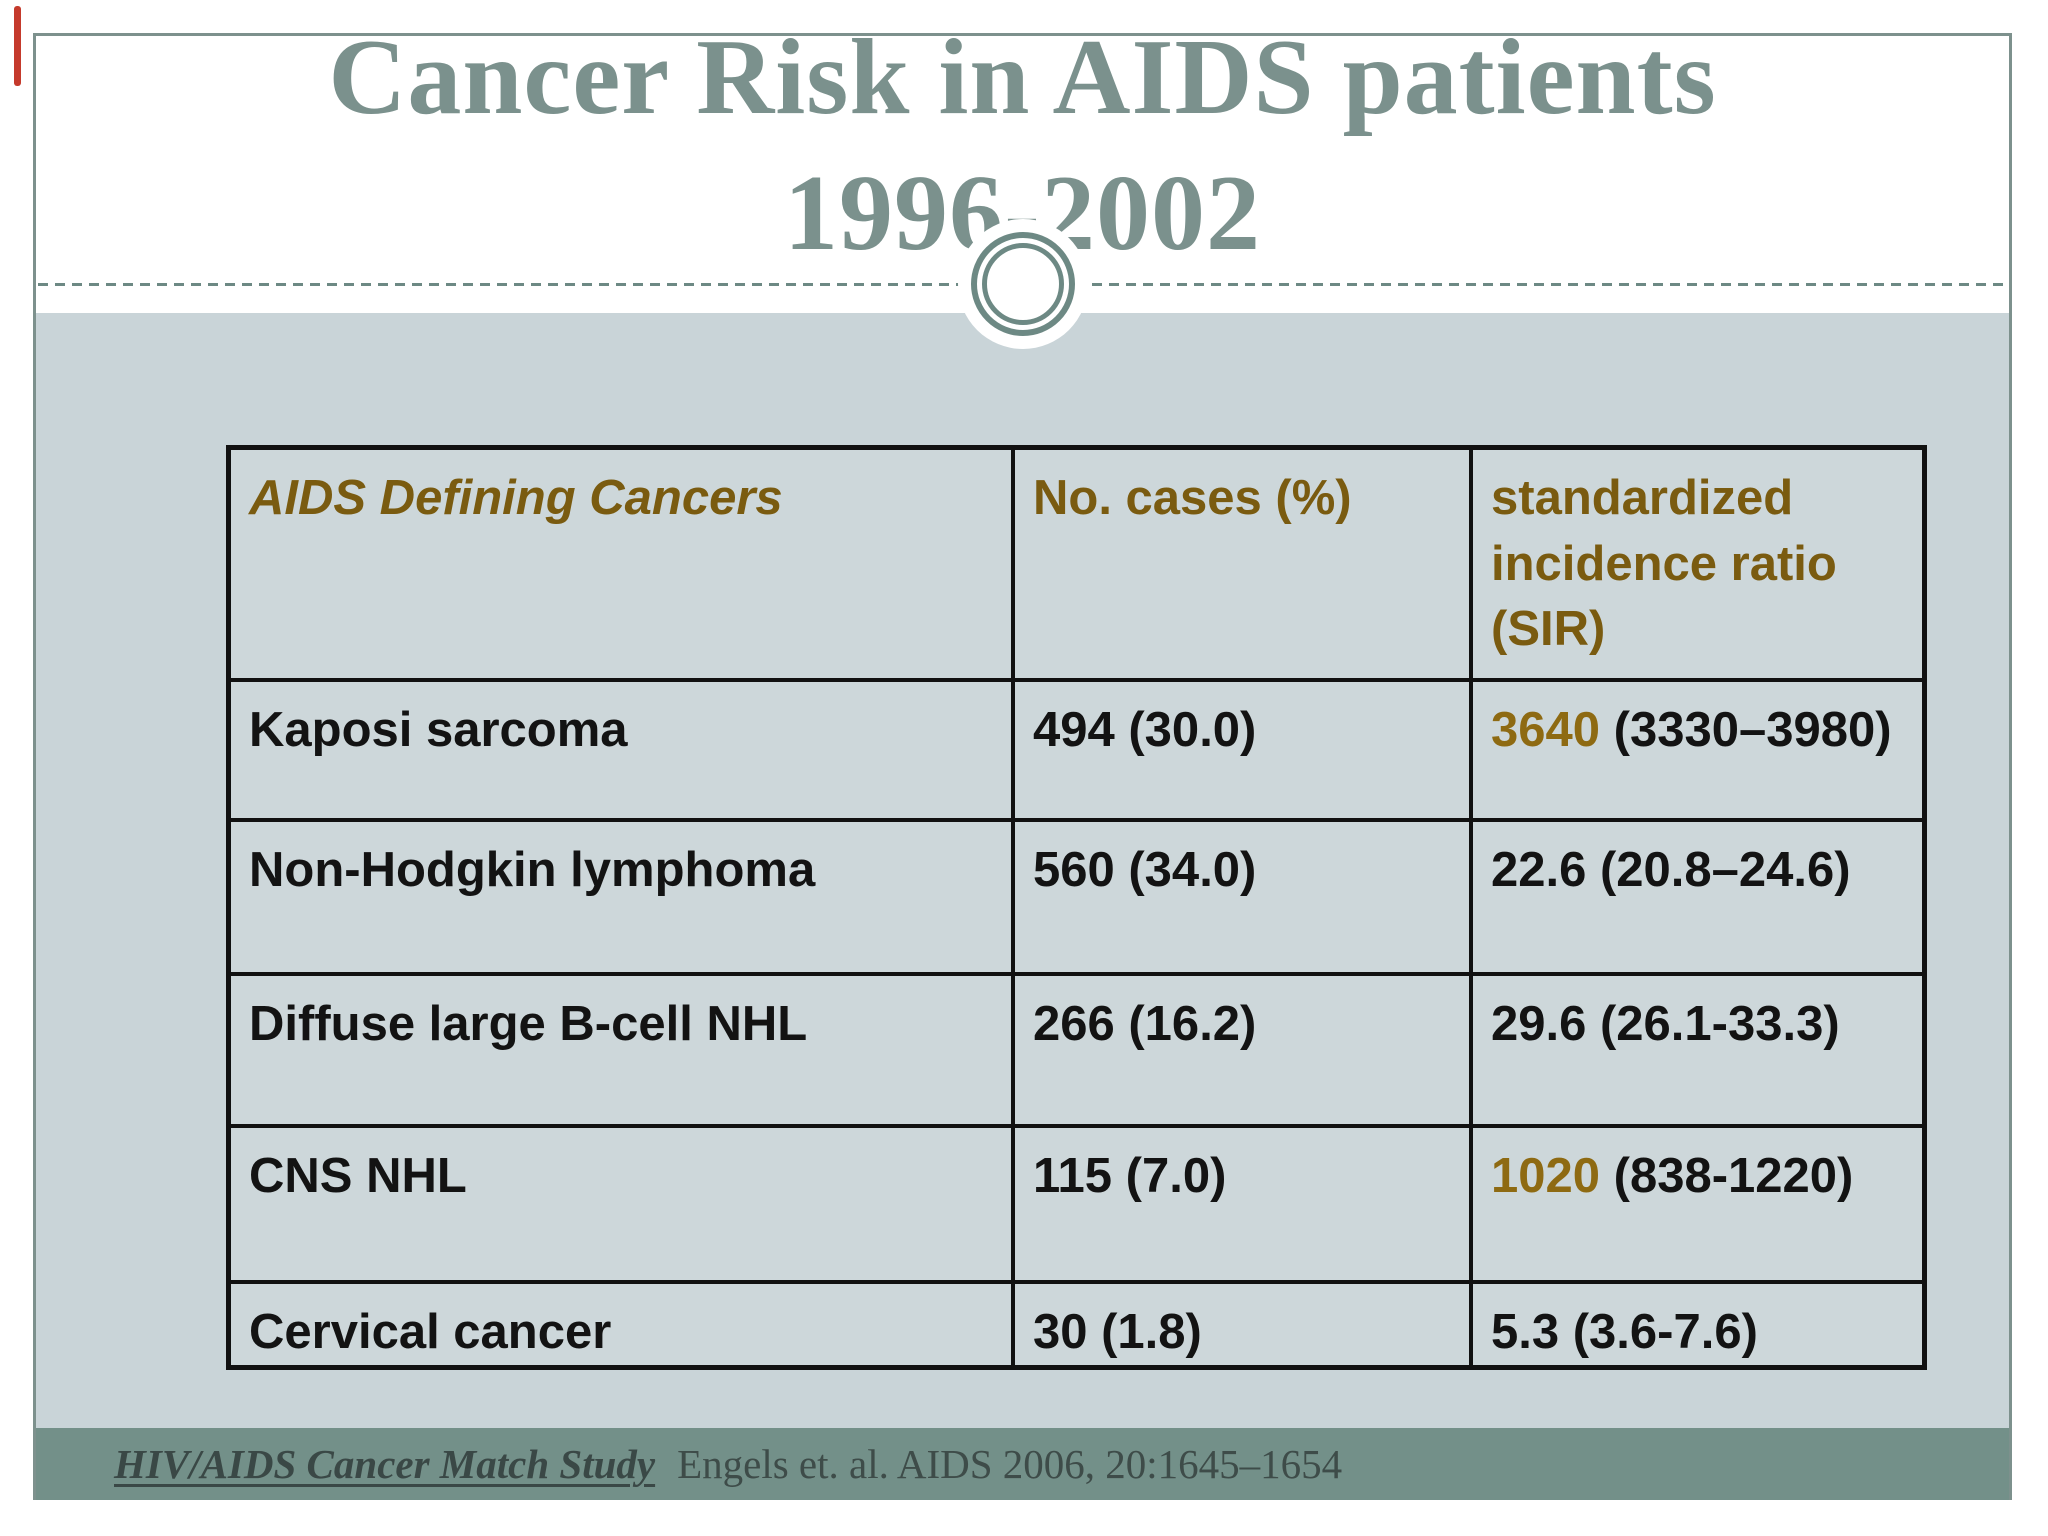 Image resolution: width=2048 pixels, height=1536 pixels. I want to click on ornament-inner-ring-icon, so click(1023, 284).